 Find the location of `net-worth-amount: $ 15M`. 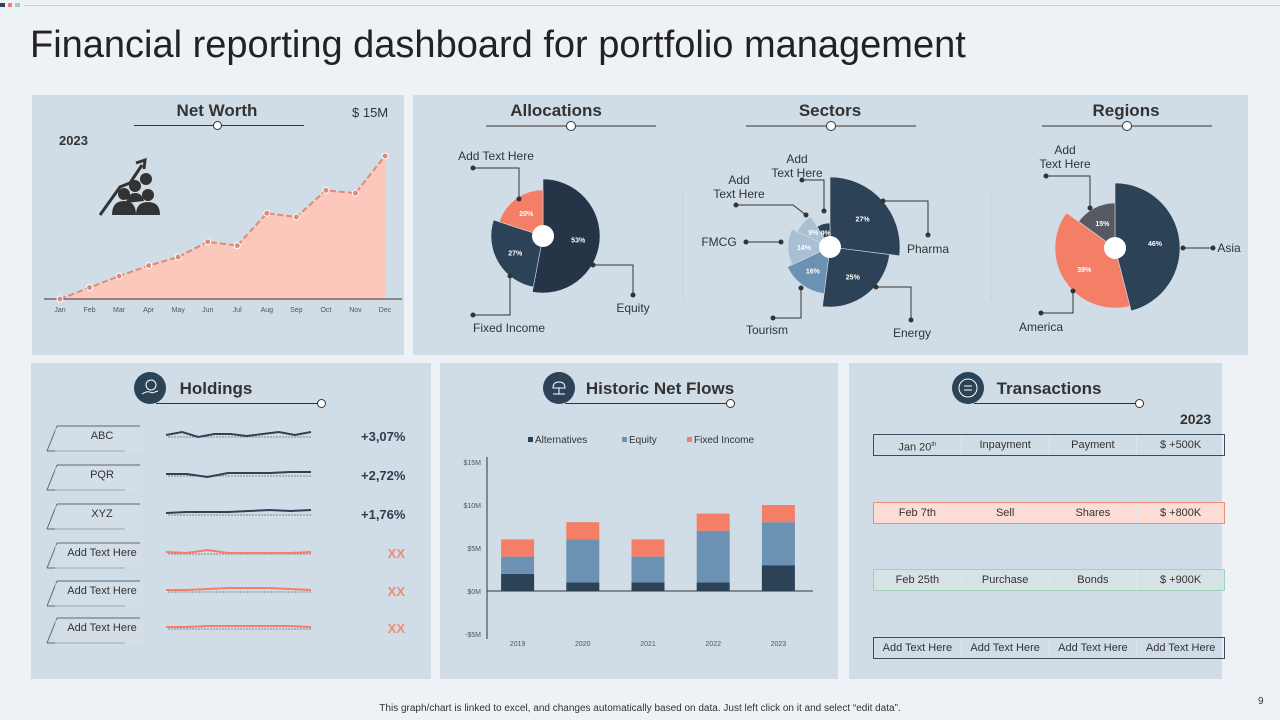

net-worth-amount: $ 15M is located at coordinates (370, 112).